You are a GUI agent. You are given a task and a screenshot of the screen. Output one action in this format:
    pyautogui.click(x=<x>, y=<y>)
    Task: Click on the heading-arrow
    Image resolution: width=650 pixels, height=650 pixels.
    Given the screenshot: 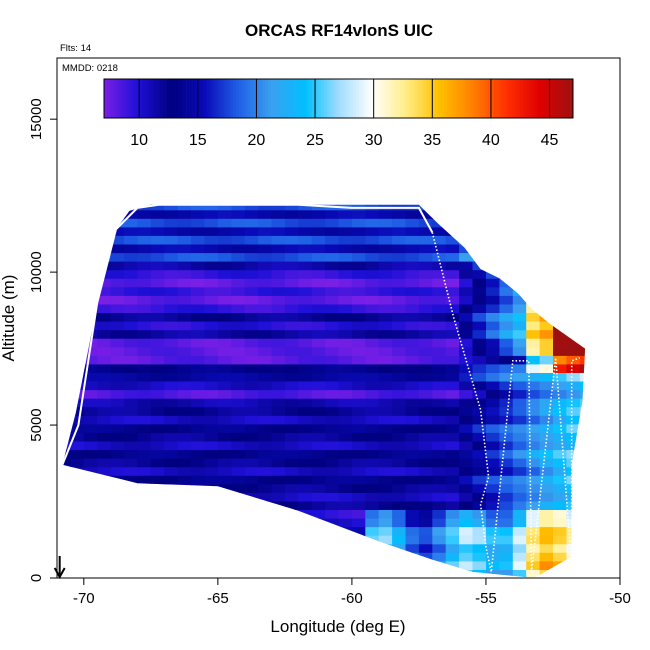 What is the action you would take?
    pyautogui.click(x=59, y=568)
    